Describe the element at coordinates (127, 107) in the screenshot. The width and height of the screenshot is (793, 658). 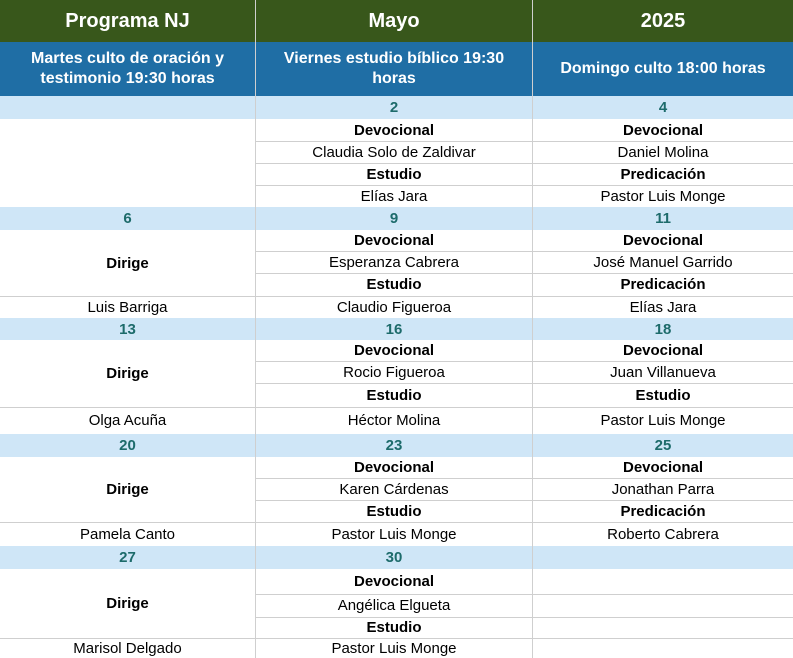
I see `tuesday-date` at that location.